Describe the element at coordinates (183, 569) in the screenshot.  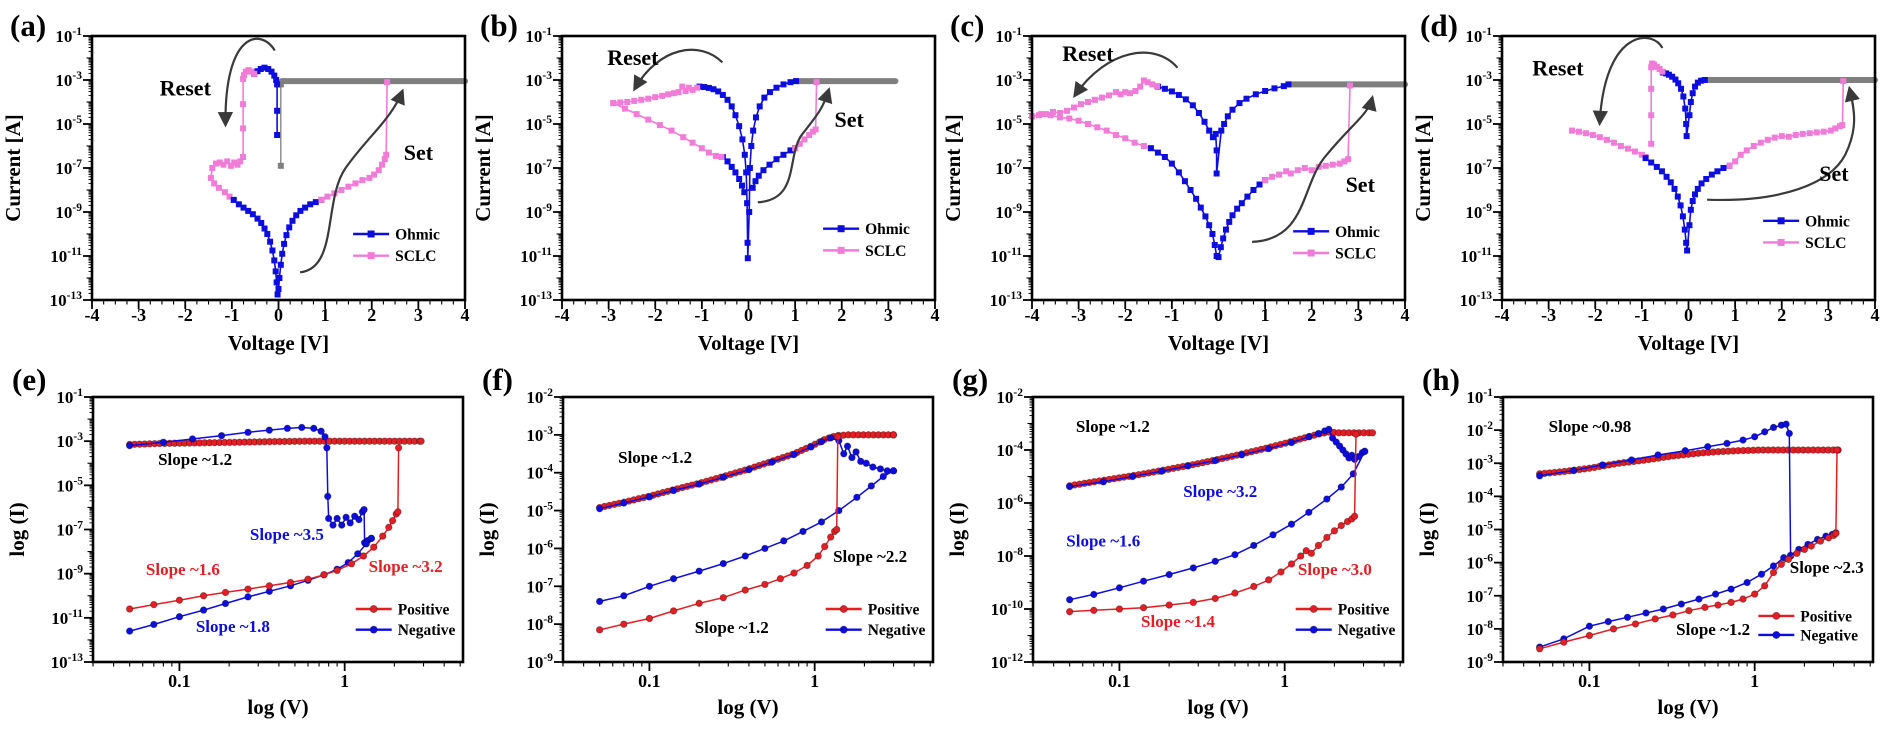
I see `svg-text: Slope ~1.6` at that location.